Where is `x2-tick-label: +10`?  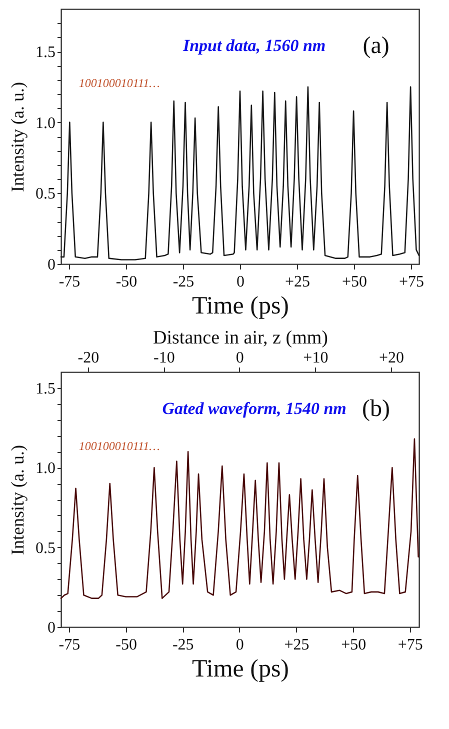 x2-tick-label: +10 is located at coordinates (315, 358).